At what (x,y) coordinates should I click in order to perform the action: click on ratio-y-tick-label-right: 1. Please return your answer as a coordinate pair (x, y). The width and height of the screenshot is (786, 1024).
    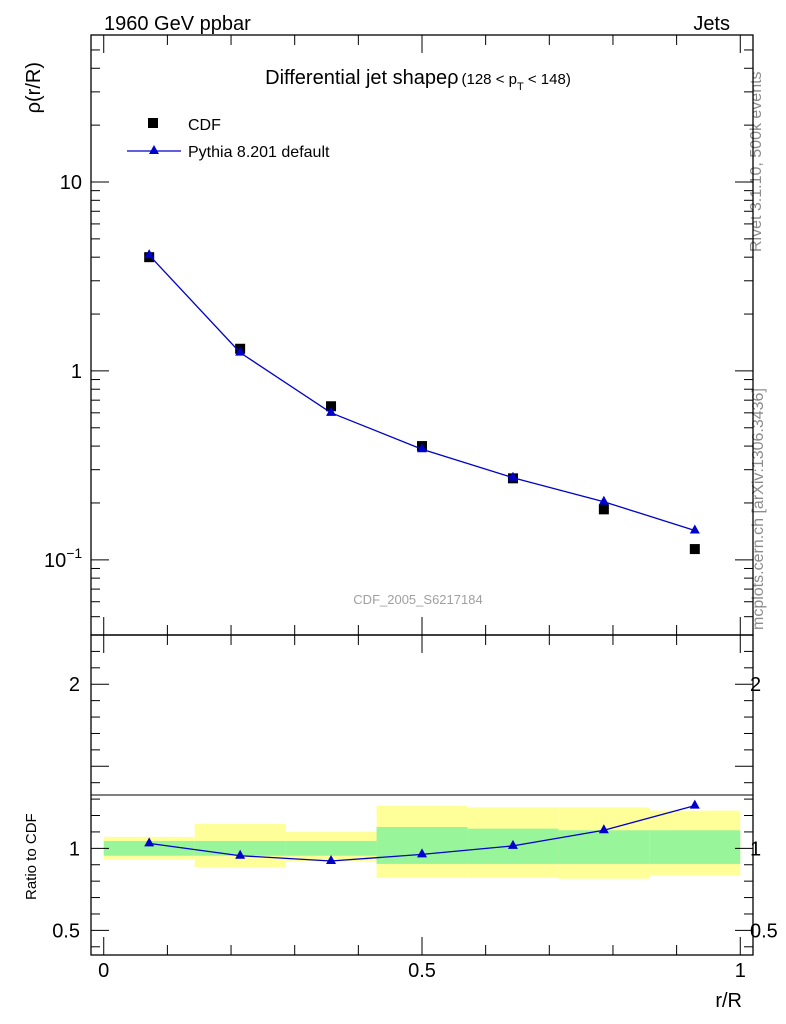
    Looking at the image, I should click on (755, 849).